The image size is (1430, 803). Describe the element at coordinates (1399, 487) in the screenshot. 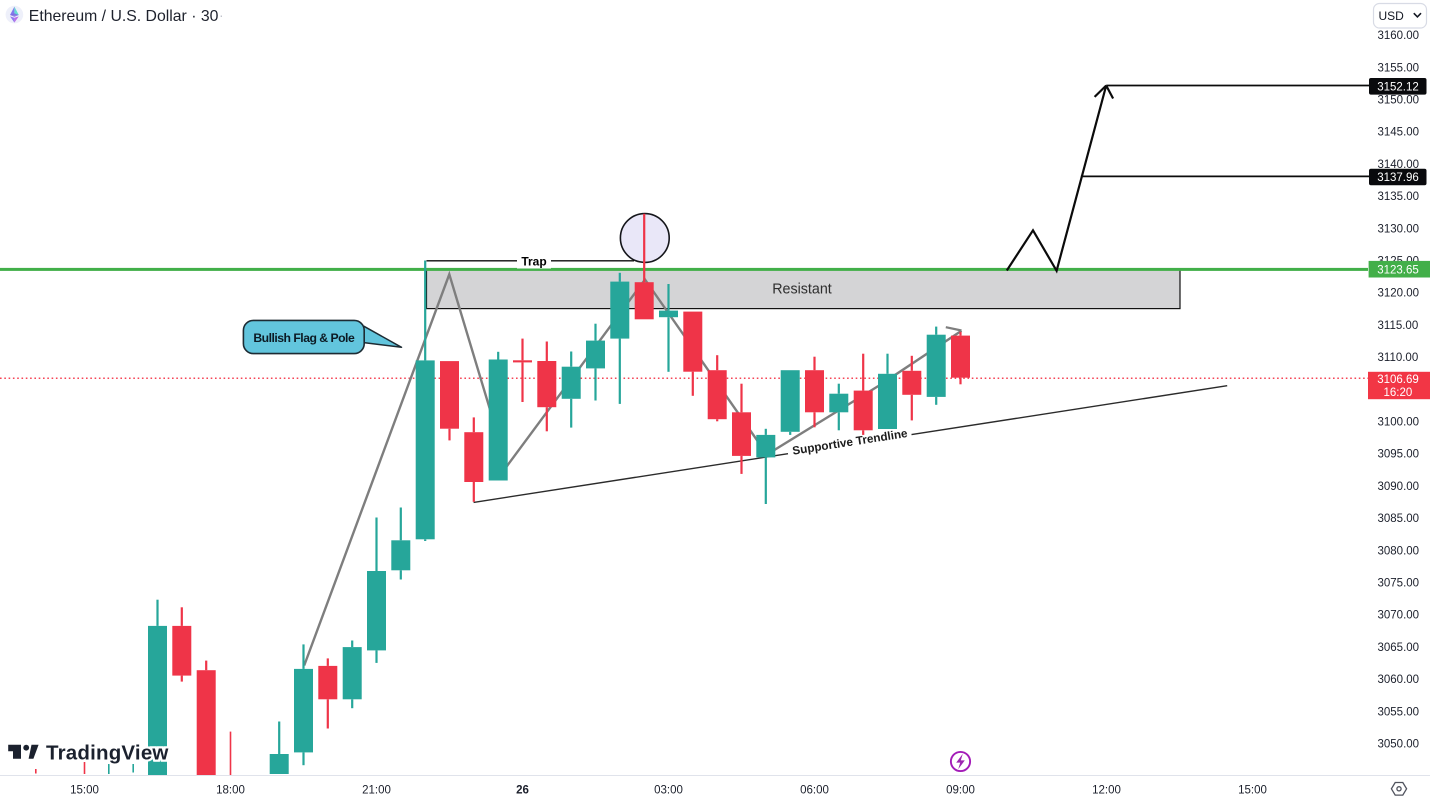

I see `svg-text: 3090.00` at that location.